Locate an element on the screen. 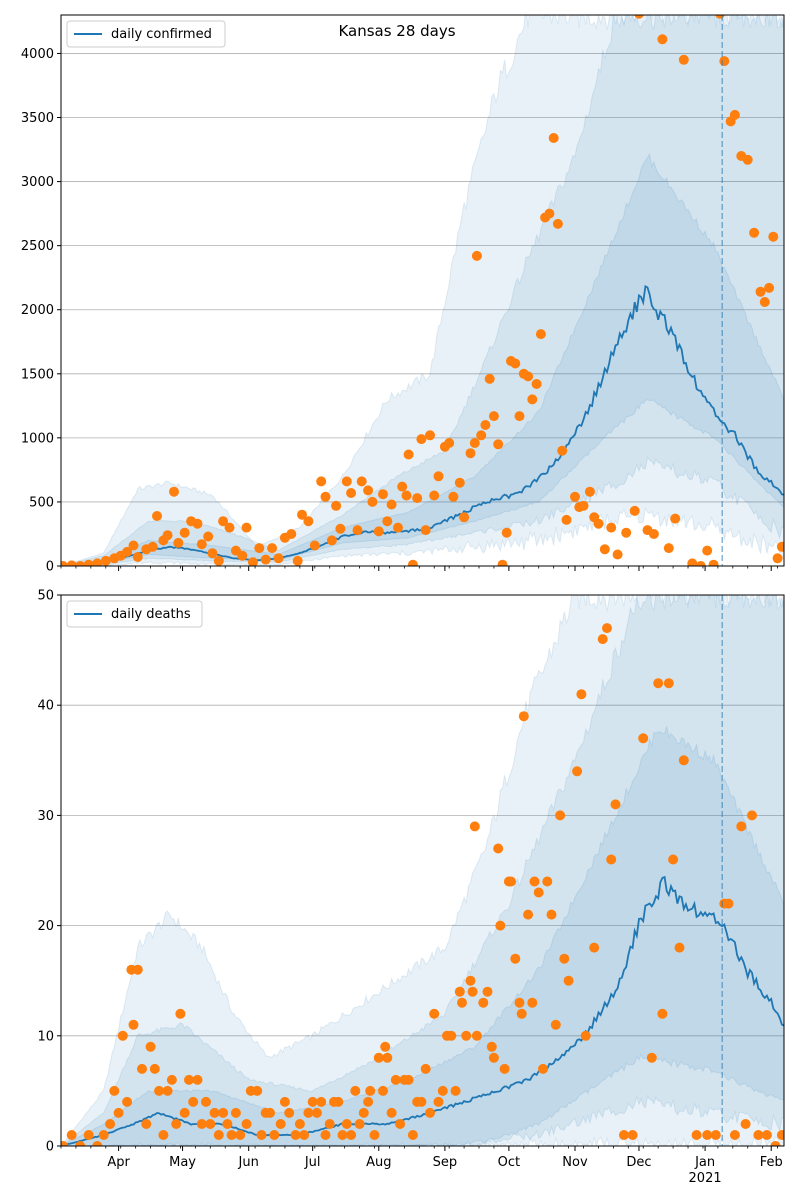  x-tick-label: Nov is located at coordinates (575, 1162).